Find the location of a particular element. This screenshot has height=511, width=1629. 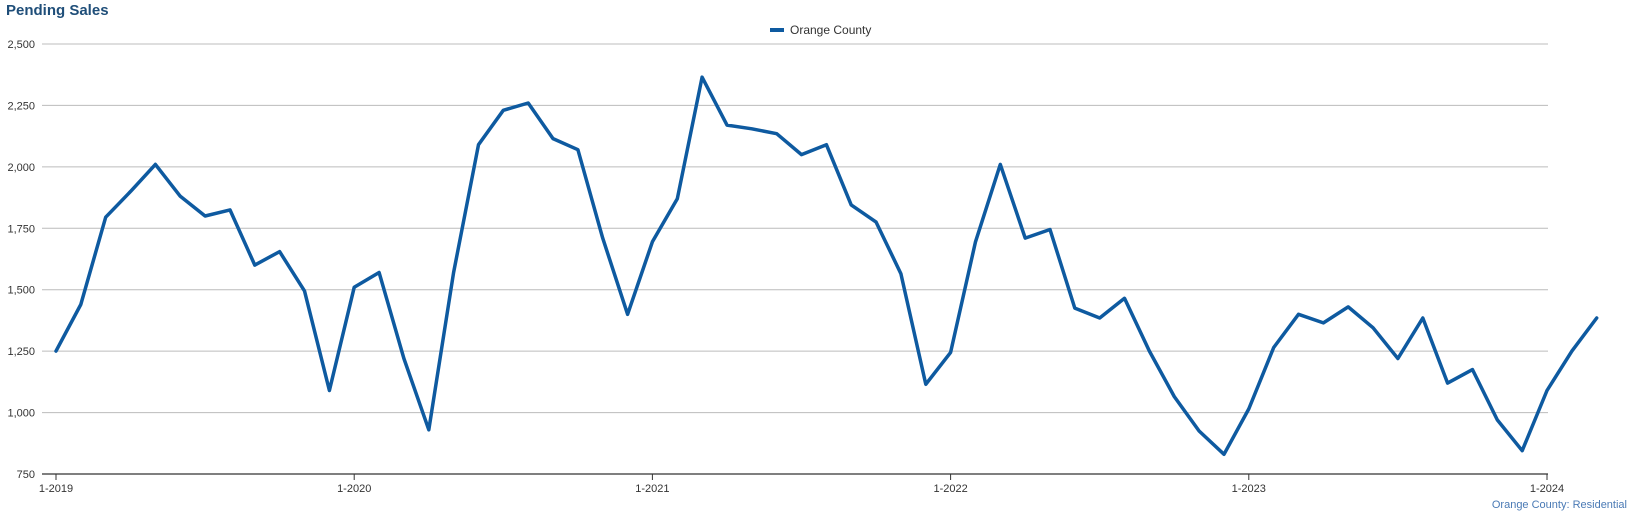

legend-label: Orange County is located at coordinates (830, 30).